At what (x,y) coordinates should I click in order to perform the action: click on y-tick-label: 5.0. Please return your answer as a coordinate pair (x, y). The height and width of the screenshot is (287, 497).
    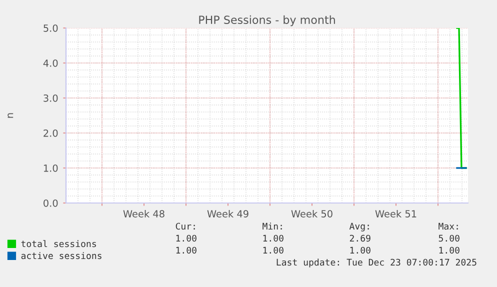
    Looking at the image, I should click on (51, 28).